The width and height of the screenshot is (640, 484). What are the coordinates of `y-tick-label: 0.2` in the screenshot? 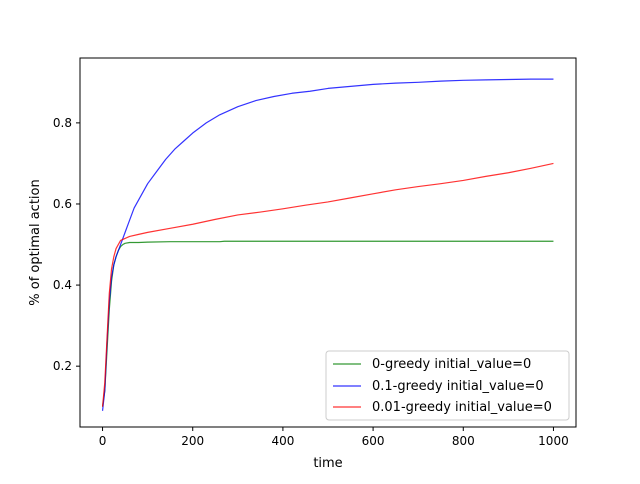 It's located at (62, 366).